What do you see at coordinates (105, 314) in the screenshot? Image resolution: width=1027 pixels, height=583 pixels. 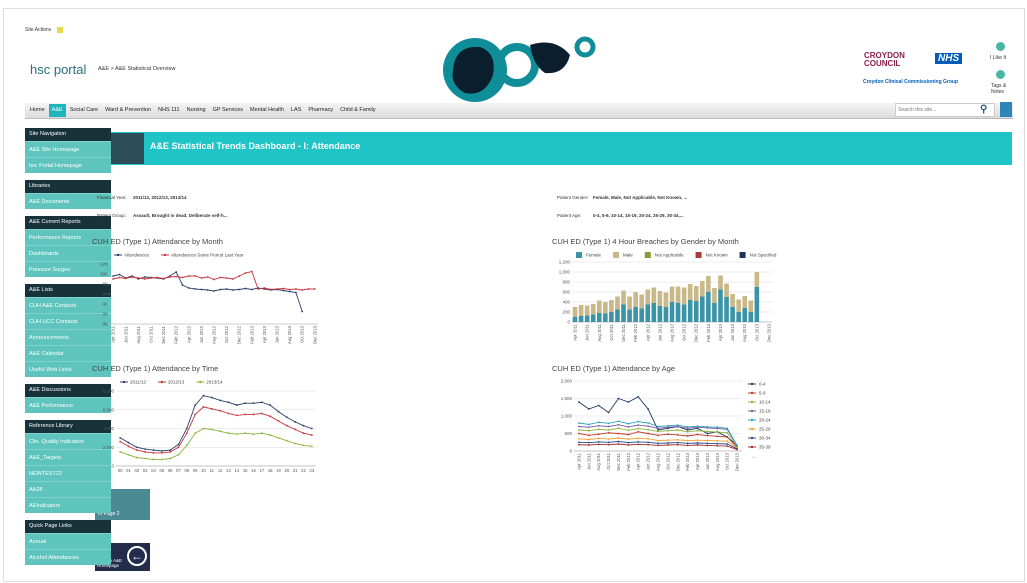 I see `y-tick-label: 2K` at bounding box center [105, 314].